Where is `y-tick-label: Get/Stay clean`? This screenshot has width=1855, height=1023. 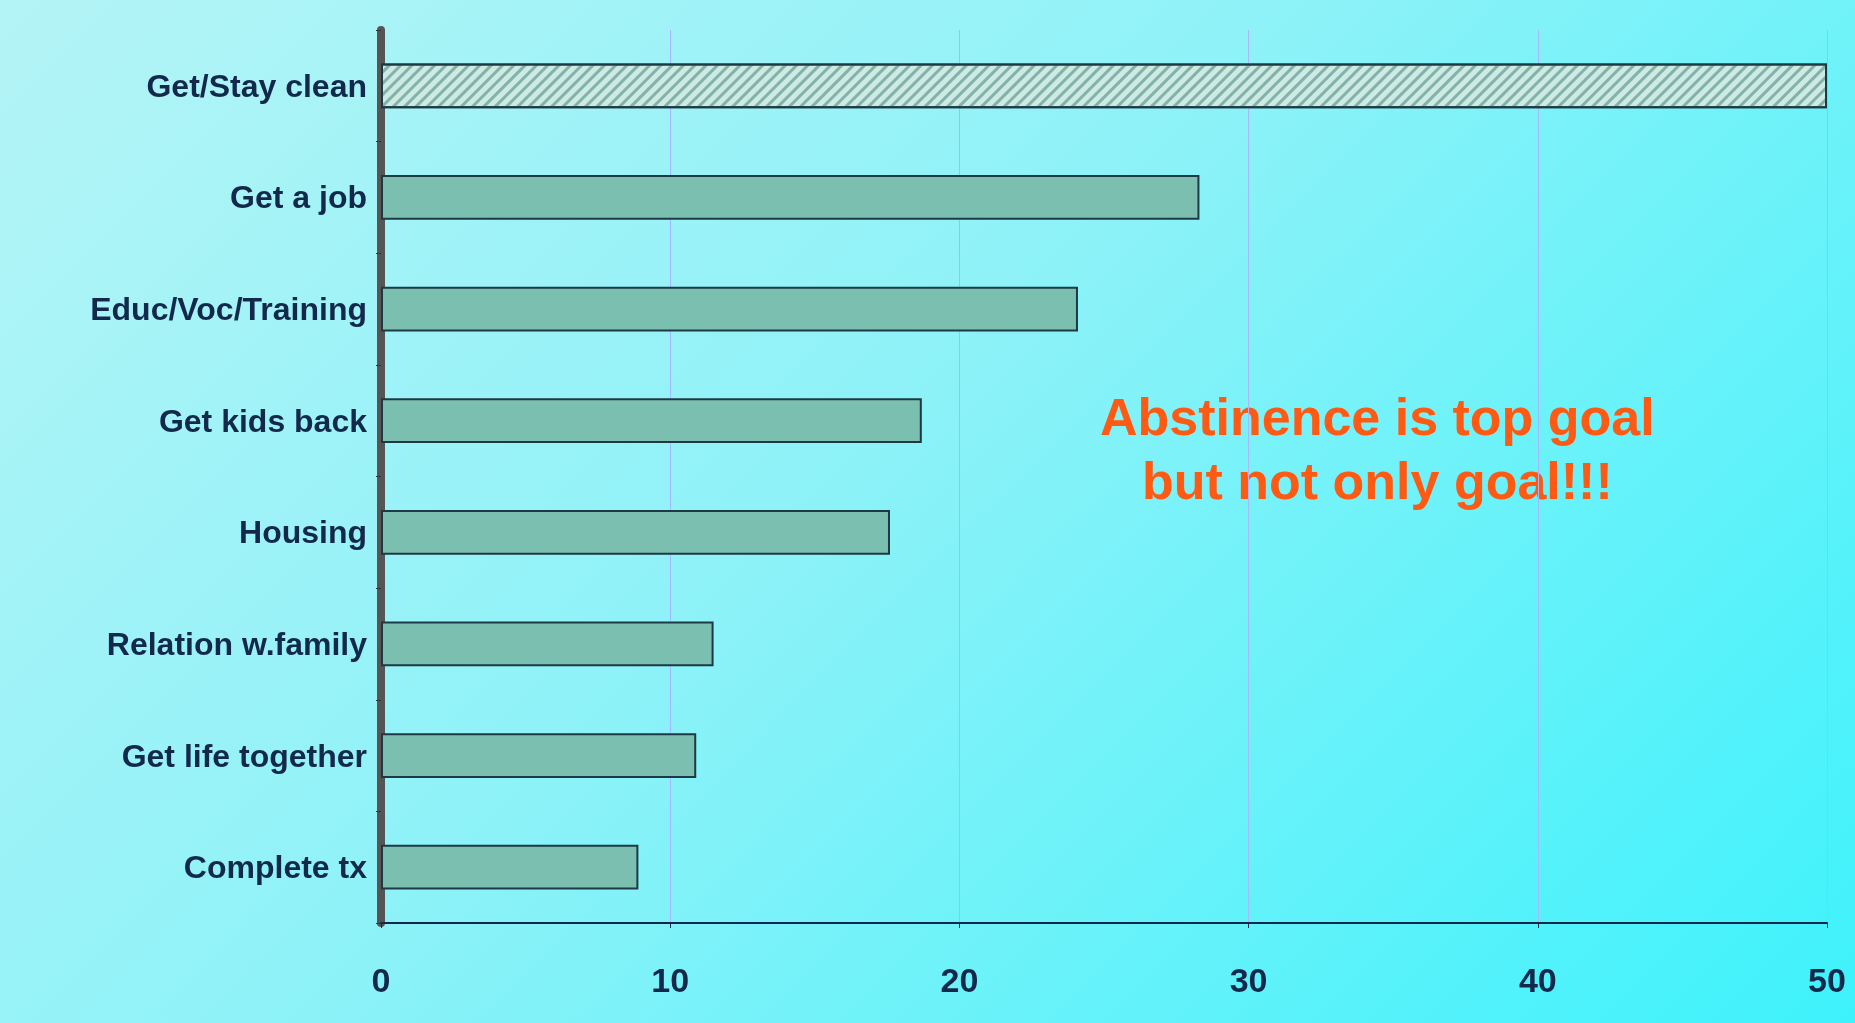 y-tick-label: Get/Stay clean is located at coordinates (256, 85).